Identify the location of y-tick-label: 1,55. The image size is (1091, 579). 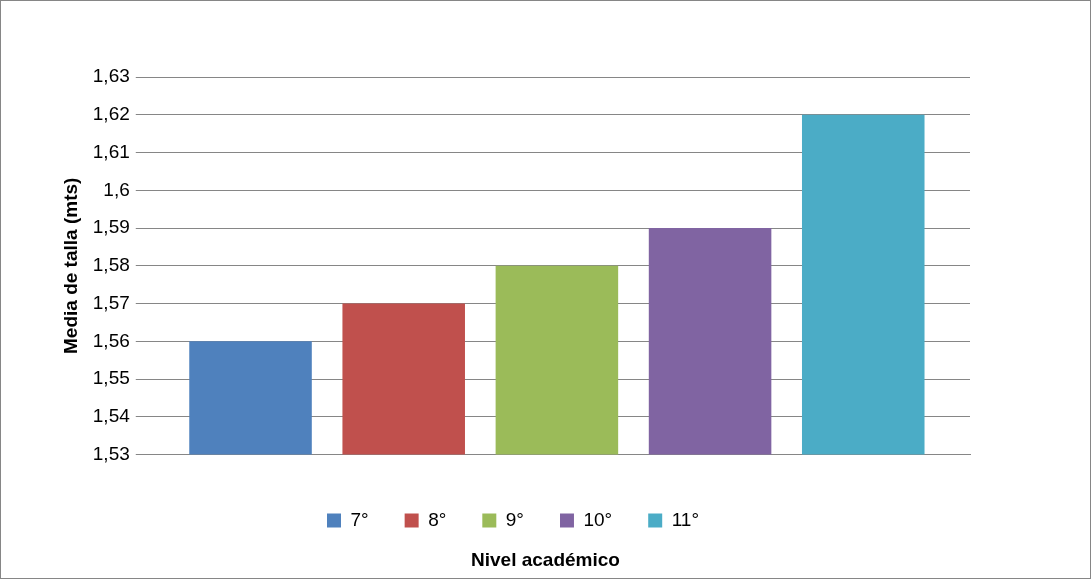
(111, 378).